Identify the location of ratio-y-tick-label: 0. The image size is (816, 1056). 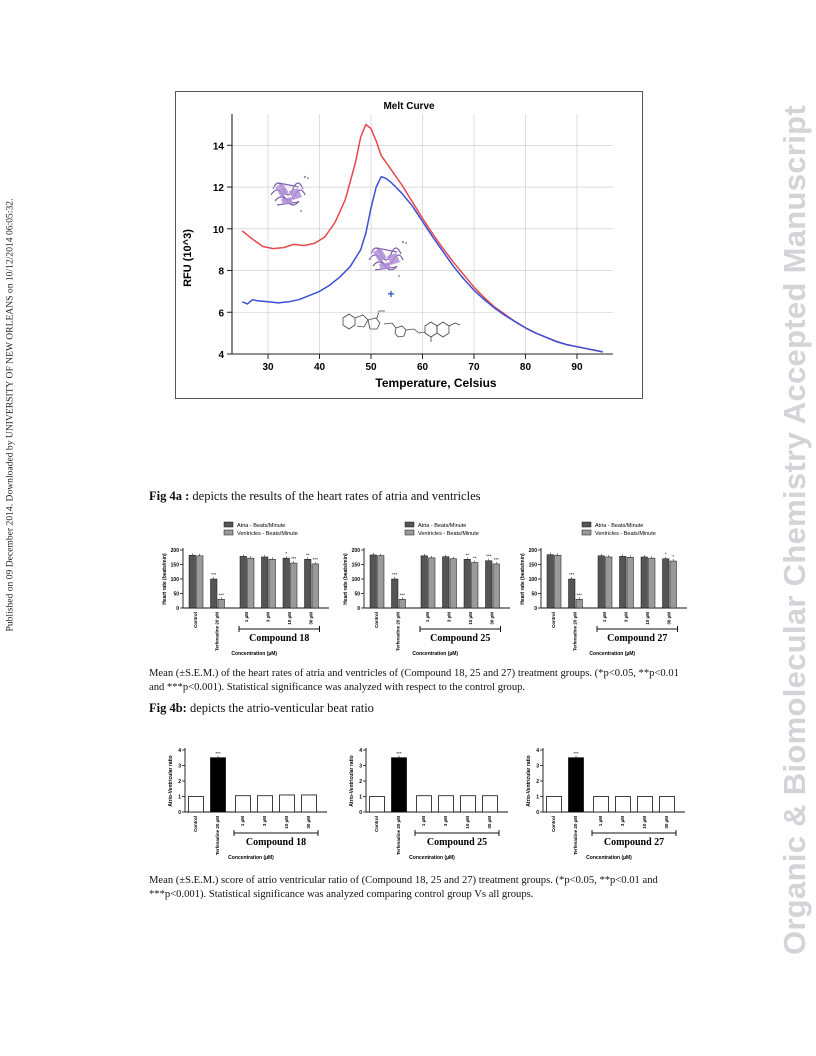
(537, 813).